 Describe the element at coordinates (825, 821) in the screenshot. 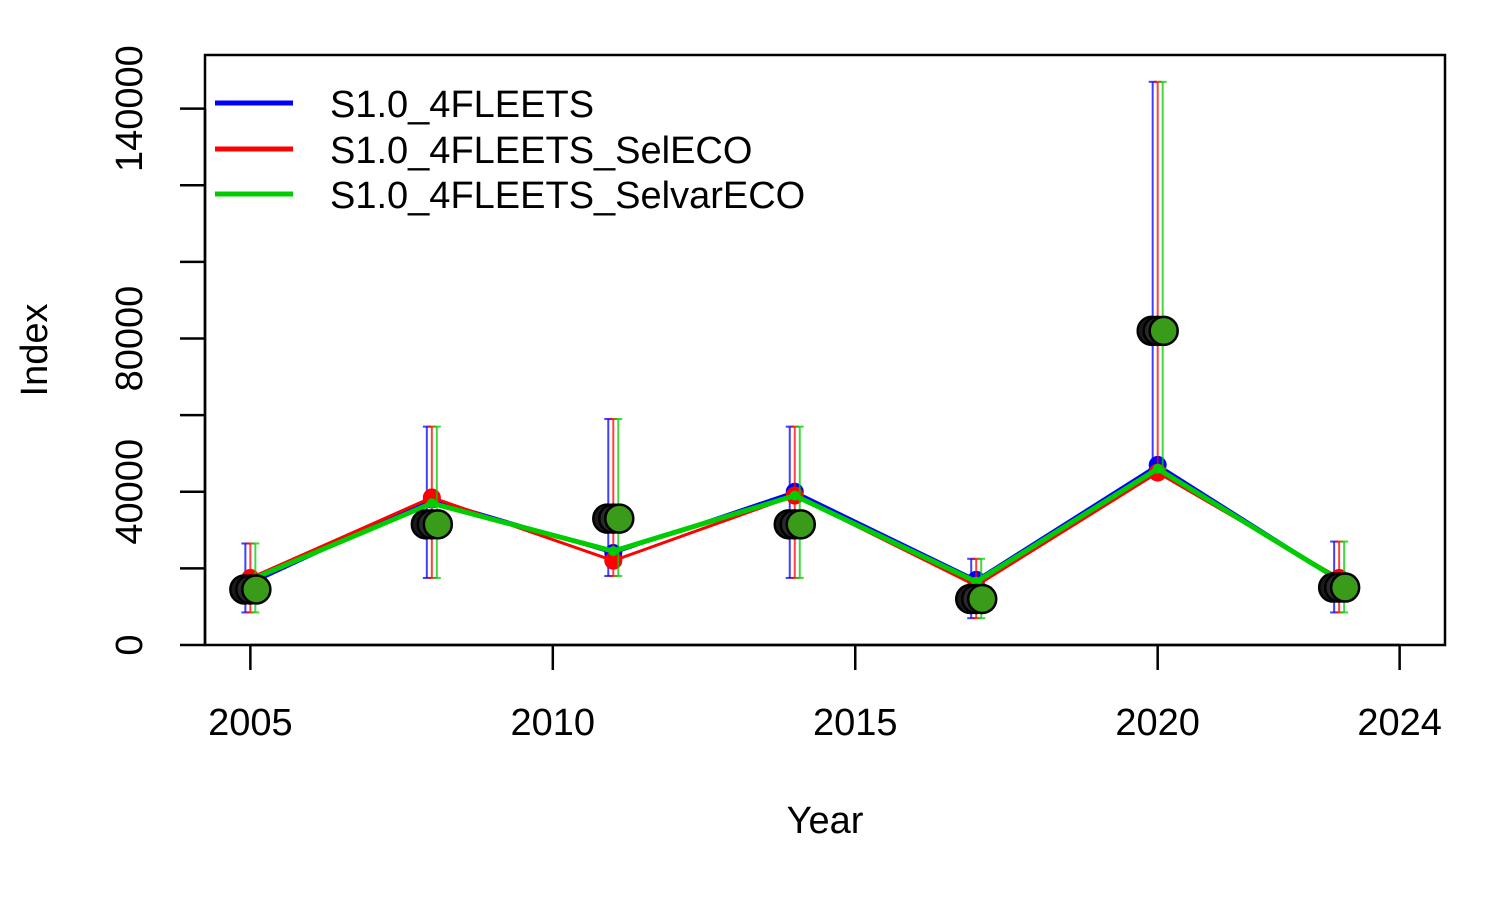

I see `x-axis-title: Year` at that location.